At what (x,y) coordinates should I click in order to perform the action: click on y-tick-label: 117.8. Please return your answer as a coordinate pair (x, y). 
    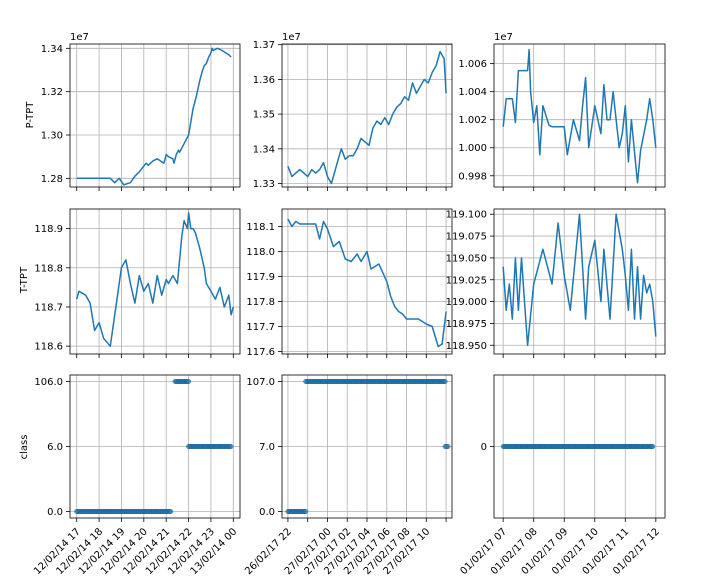
    Looking at the image, I should click on (260, 302).